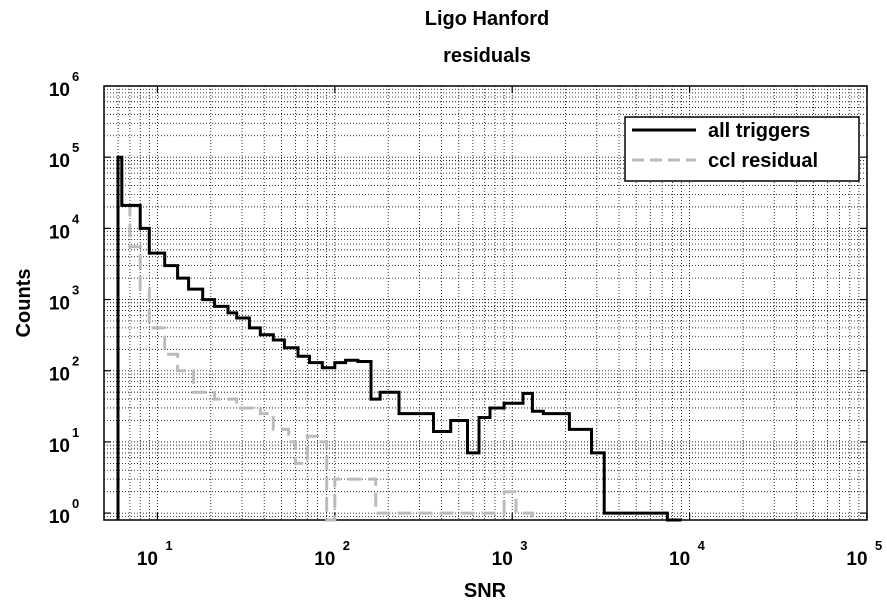 The width and height of the screenshot is (887, 605). What do you see at coordinates (487, 56) in the screenshot?
I see `chart-title-line-2: residuals` at bounding box center [487, 56].